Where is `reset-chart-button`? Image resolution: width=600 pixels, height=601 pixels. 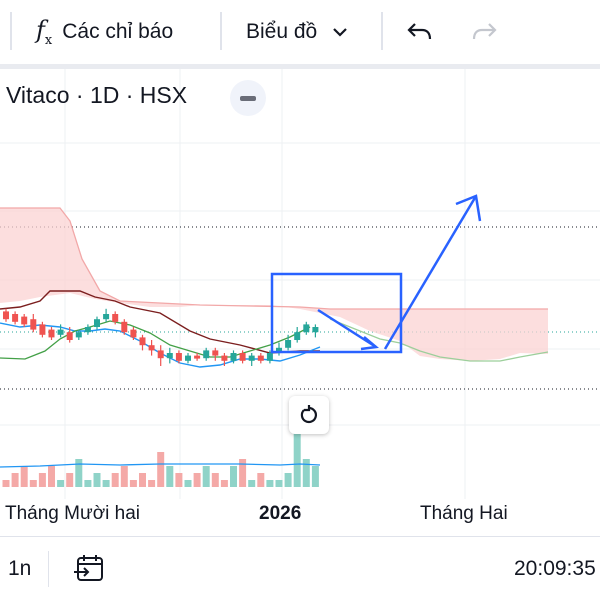
reset-chart-button is located at coordinates (309, 415).